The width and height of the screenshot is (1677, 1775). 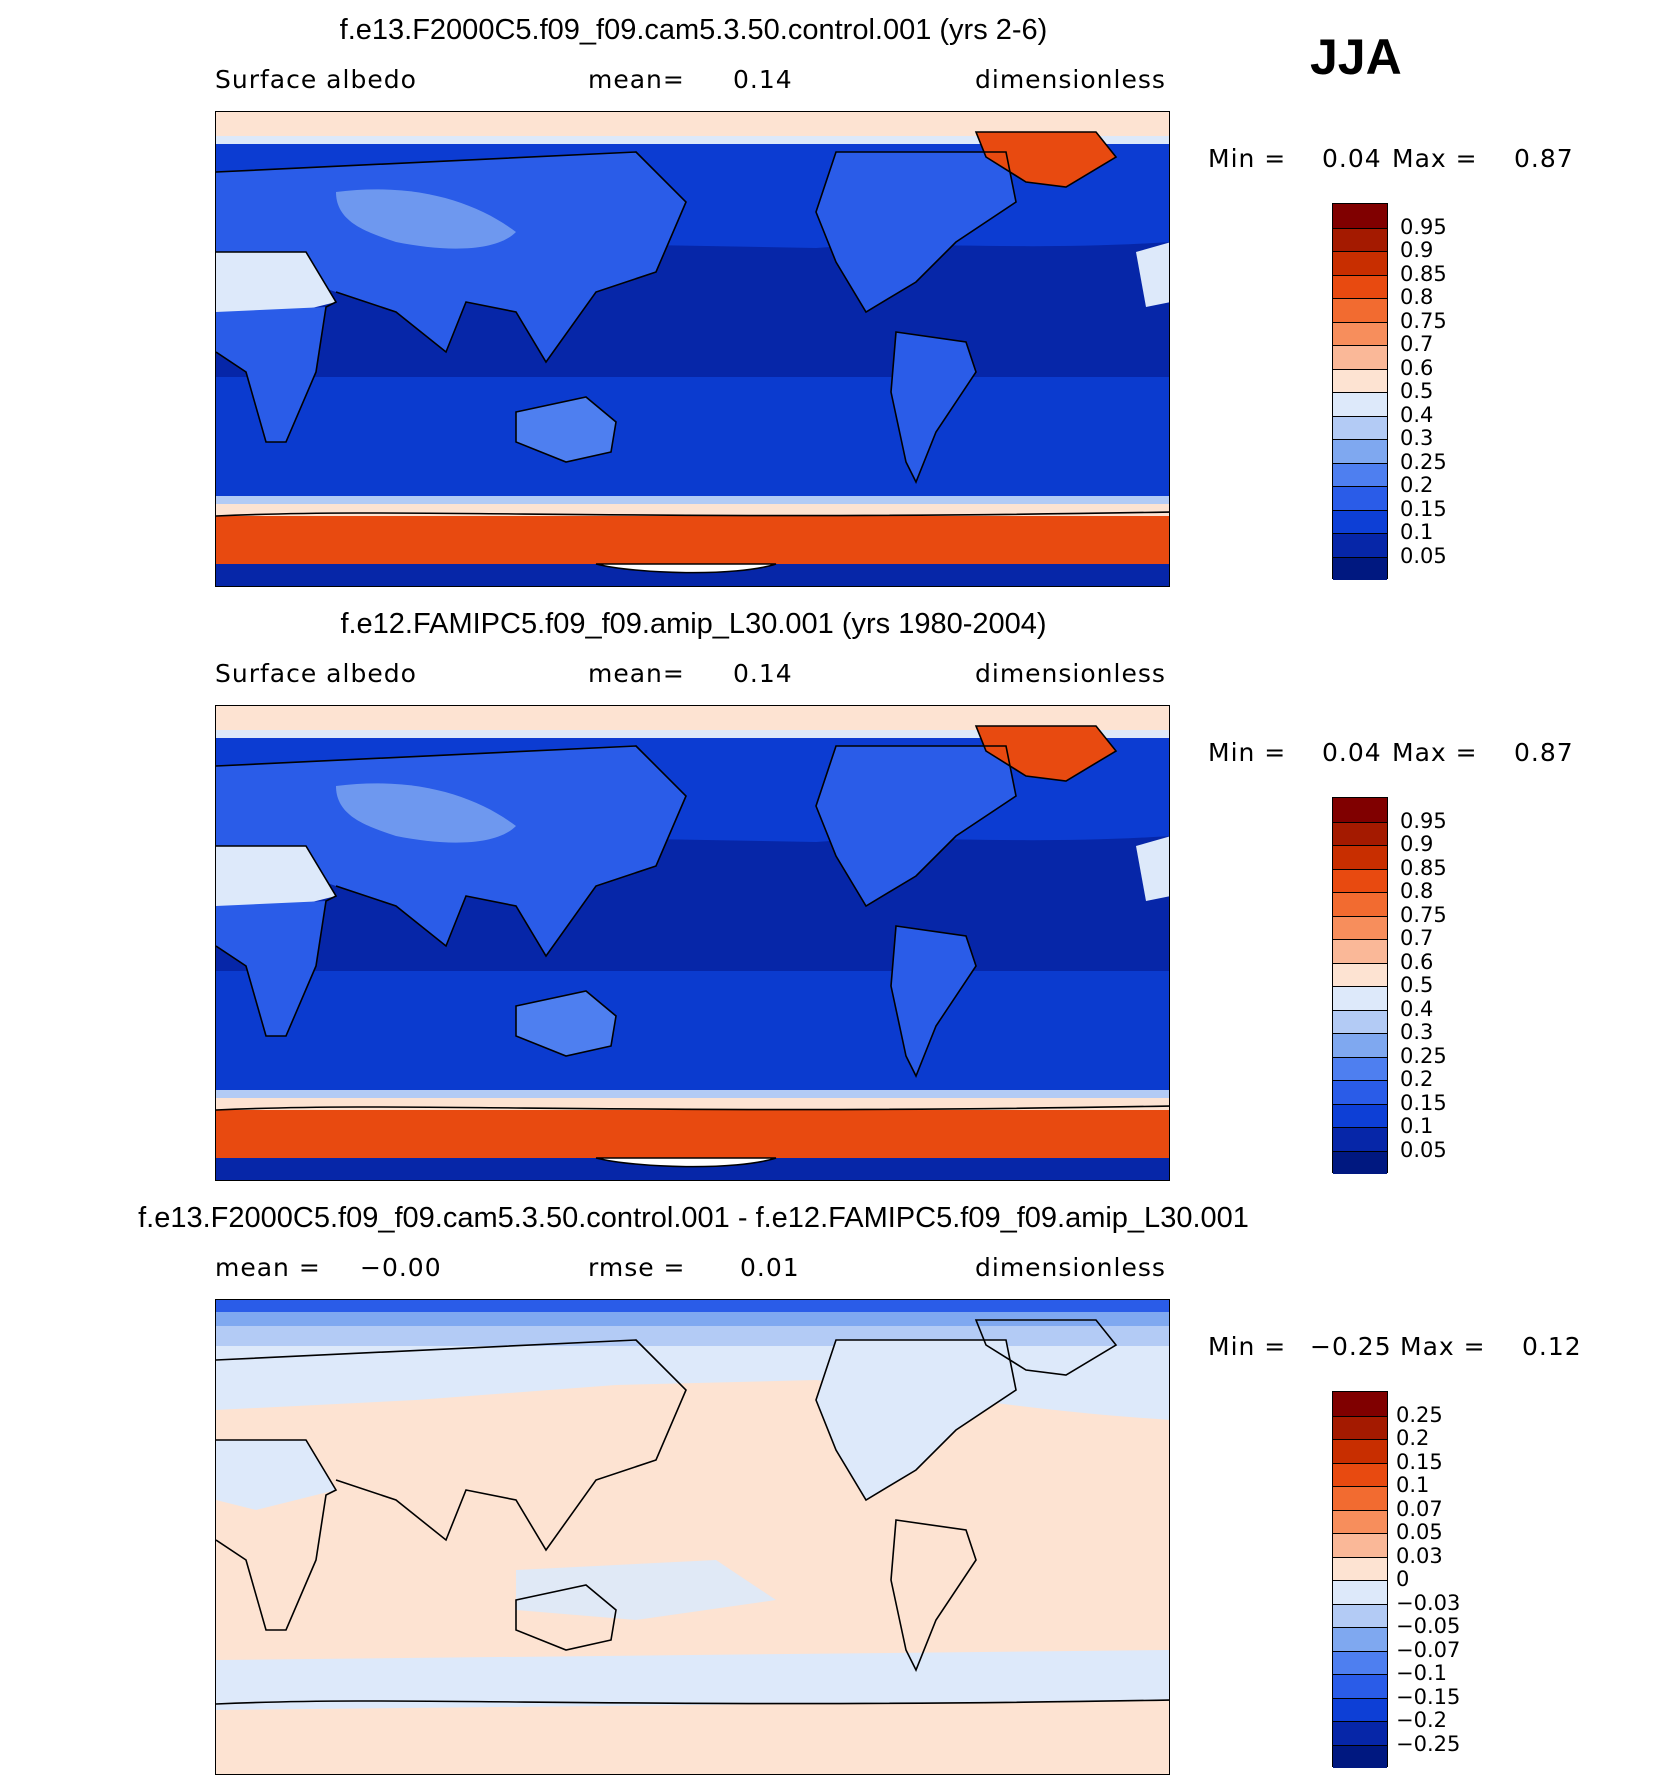 I want to click on panel1-colorbar, so click(x=1360, y=391).